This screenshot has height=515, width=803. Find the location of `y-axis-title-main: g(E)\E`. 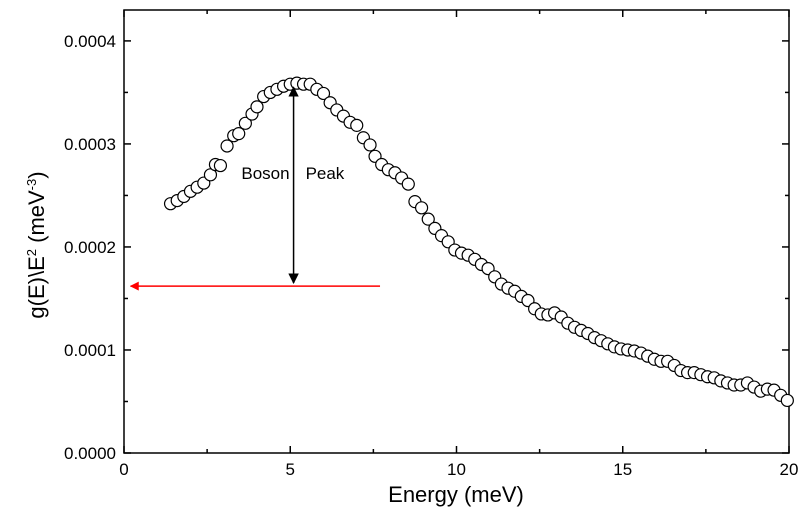

y-axis-title-main: g(E)\E is located at coordinates (36, 287).